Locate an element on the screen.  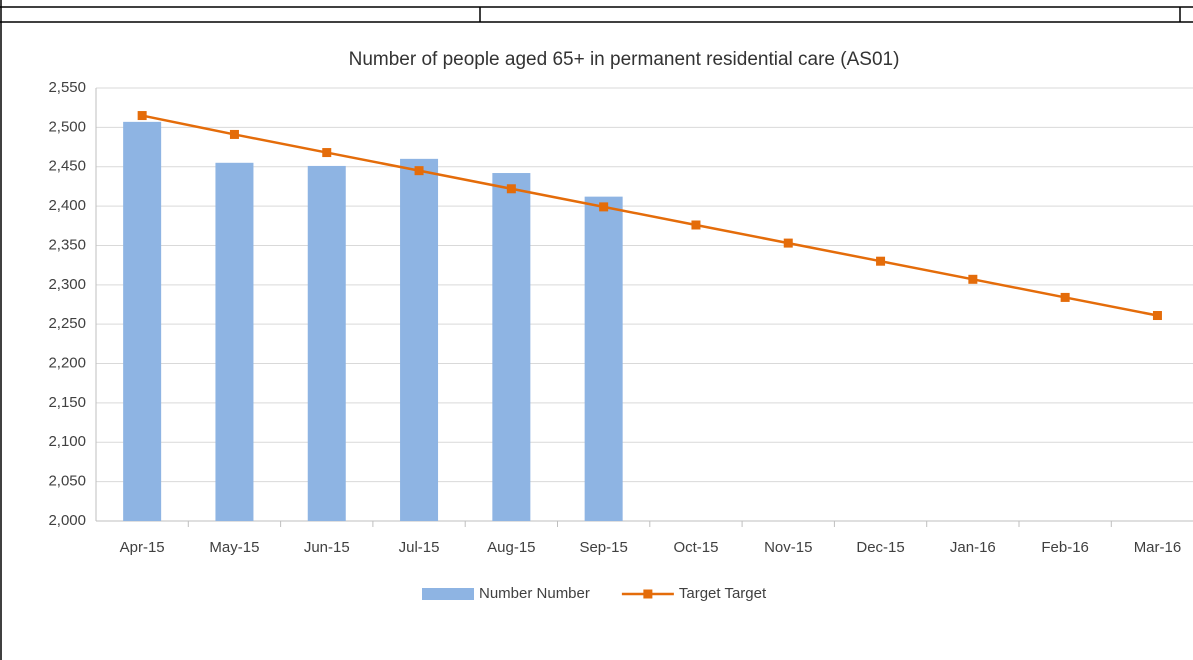
y-tick-label: 2,350 is located at coordinates (67, 244).